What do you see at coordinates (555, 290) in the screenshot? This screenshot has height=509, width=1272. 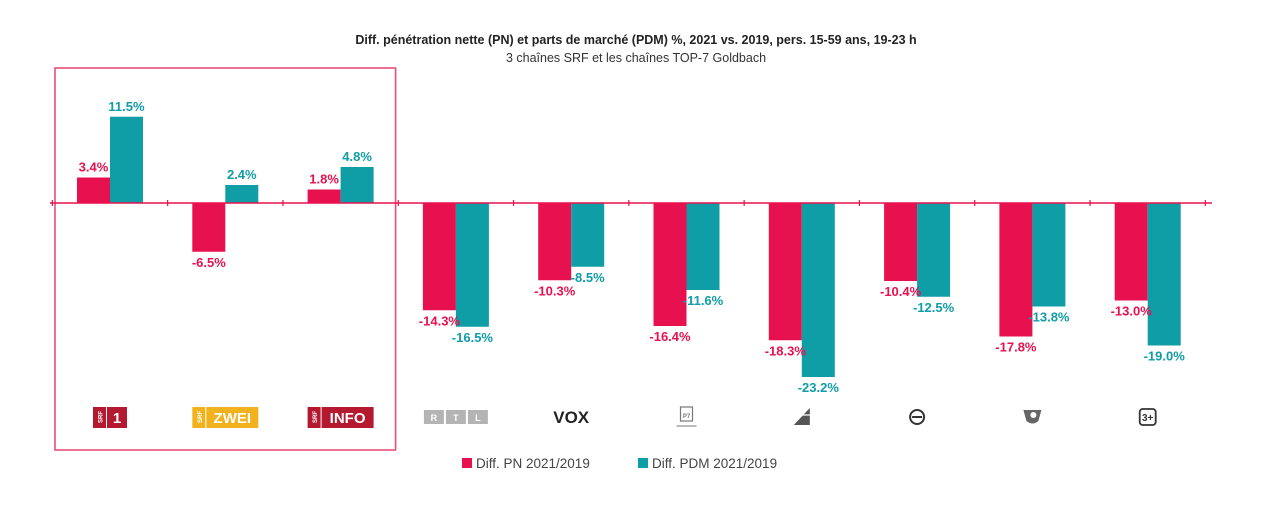 I see `data-label-pn-4: -10.3%` at bounding box center [555, 290].